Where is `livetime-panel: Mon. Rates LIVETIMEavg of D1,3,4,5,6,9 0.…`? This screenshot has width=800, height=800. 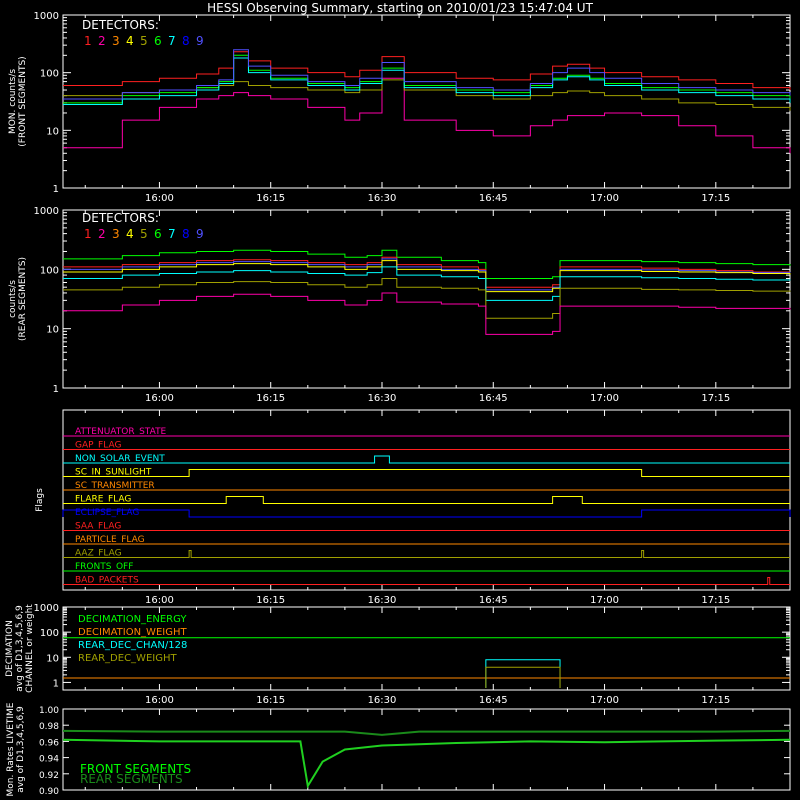
livetime-panel: Mon. Rates LIVETIMEavg of D1,3,4,5,6,9 0.… is located at coordinates (398, 749).